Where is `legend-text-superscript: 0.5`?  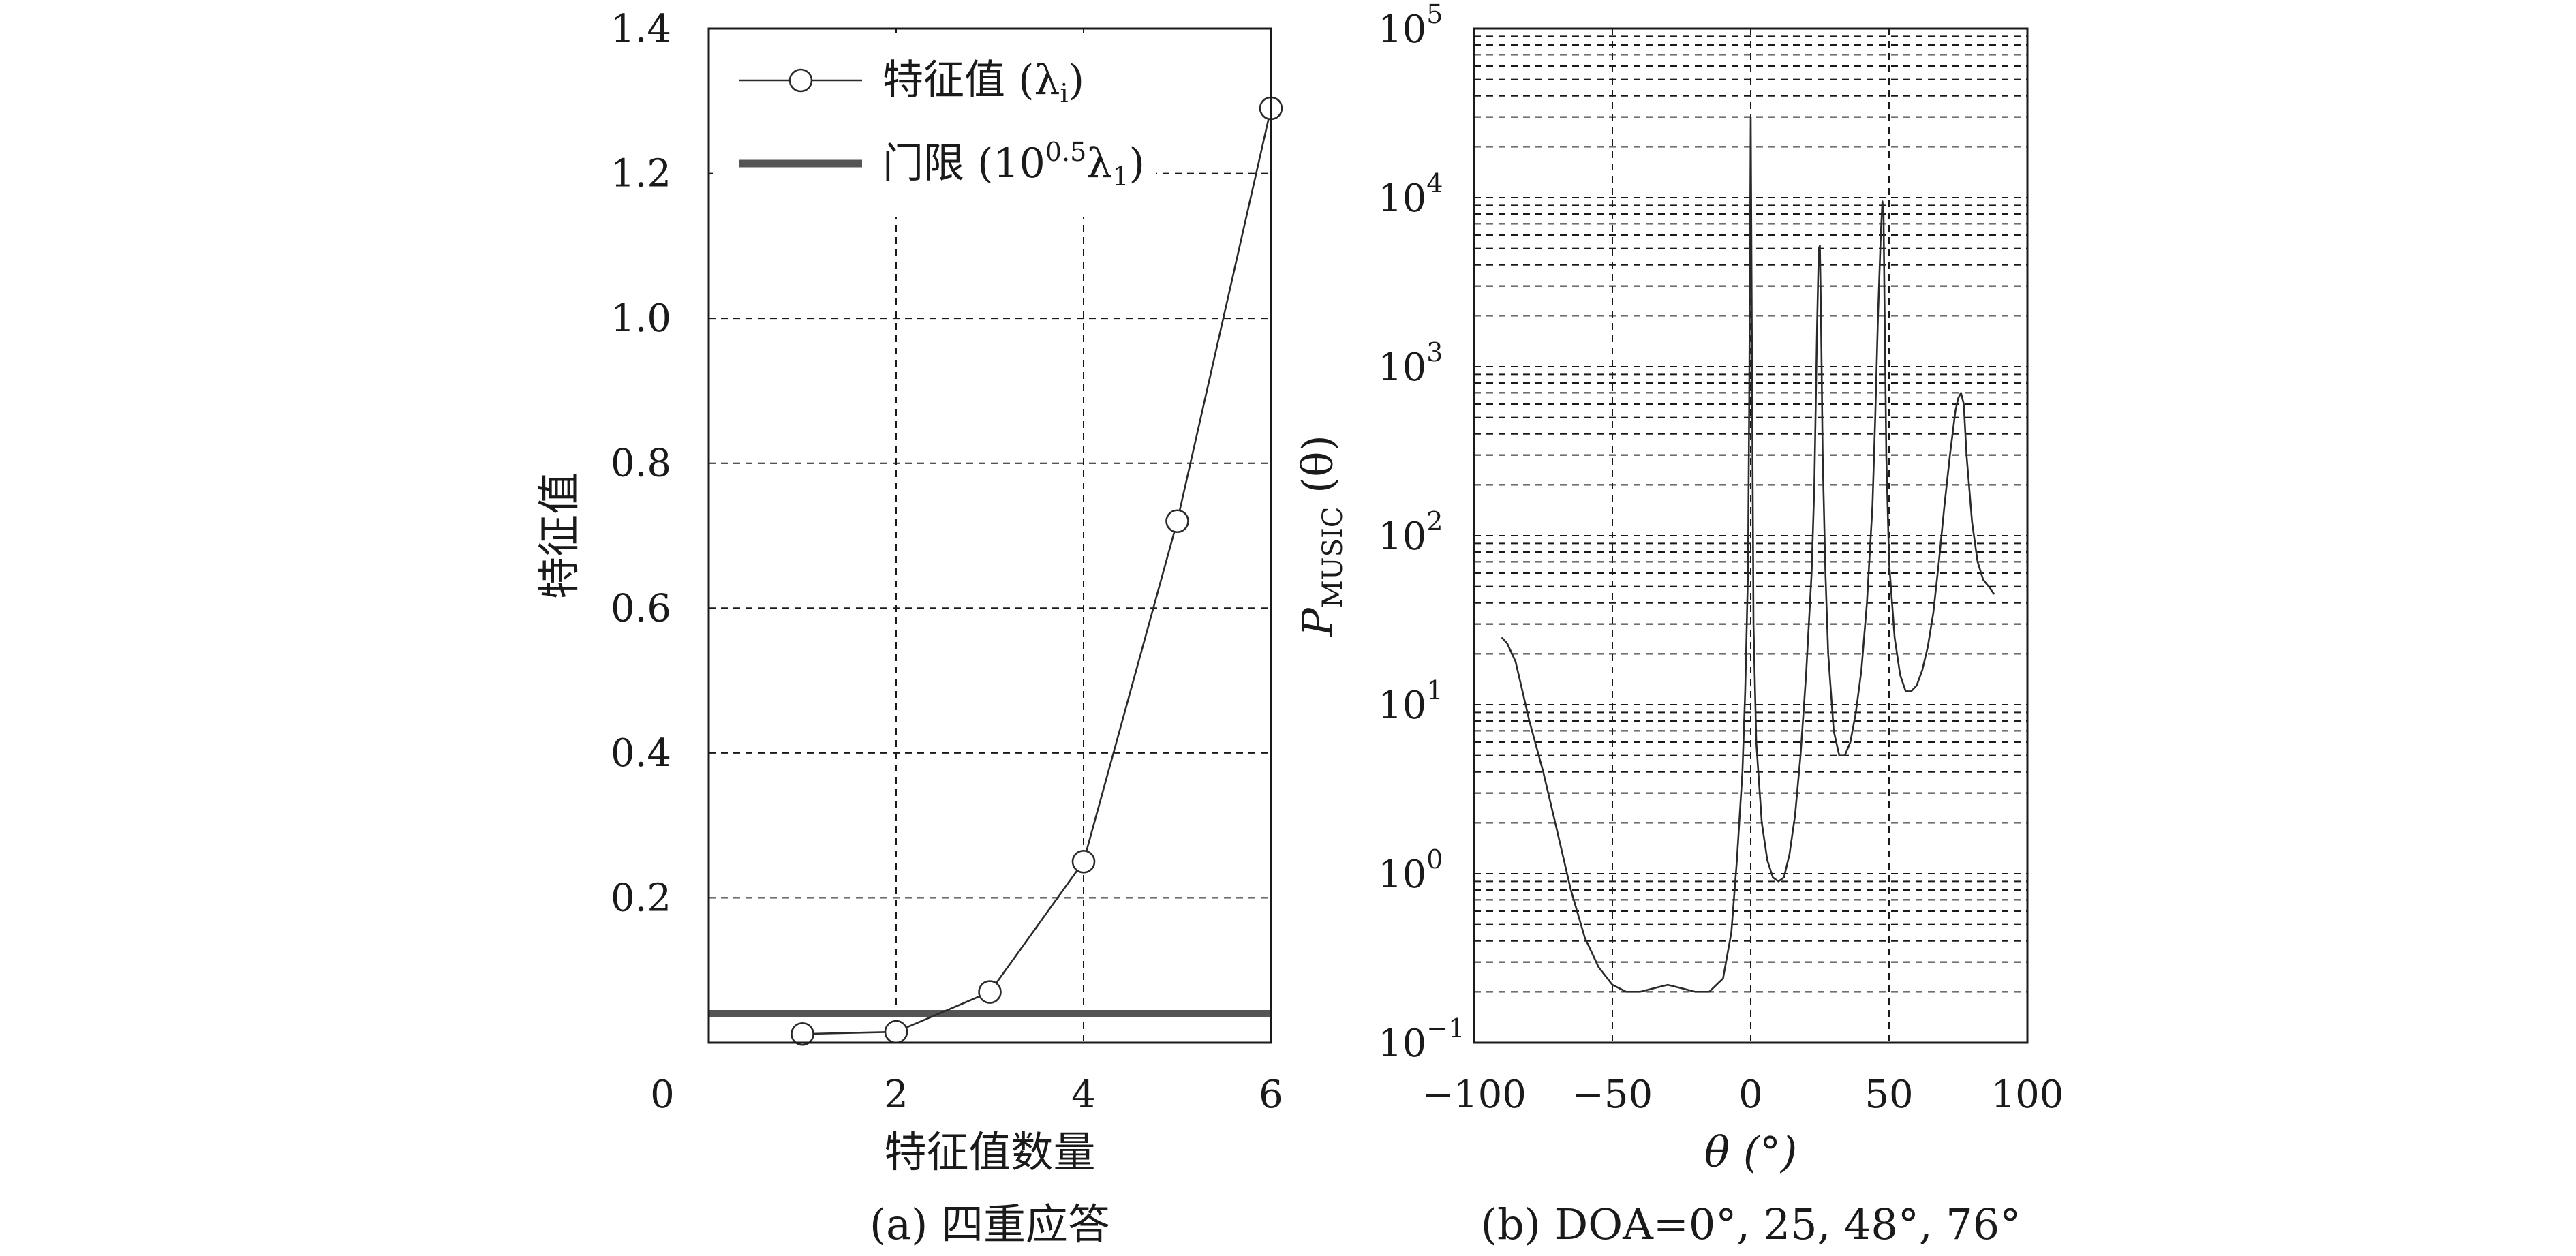 legend-text-superscript: 0.5 is located at coordinates (1065, 152).